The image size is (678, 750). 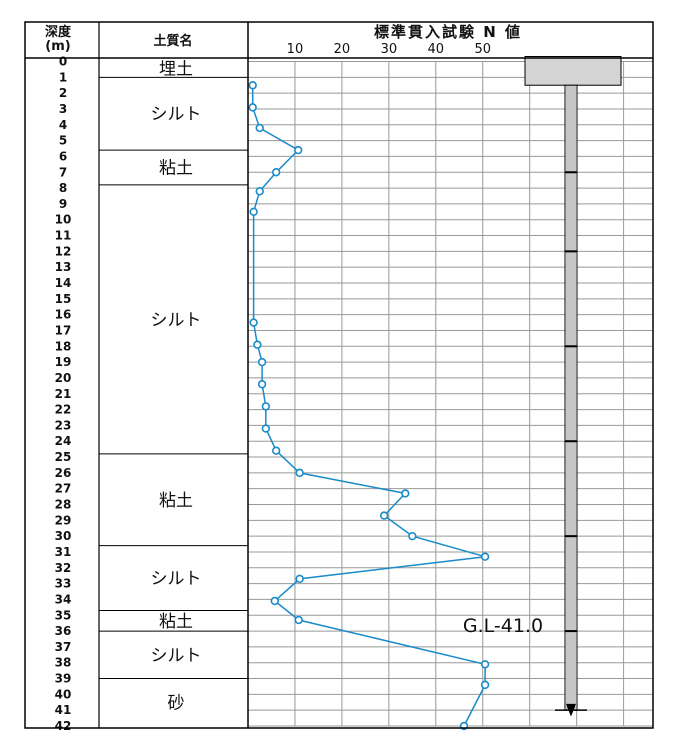 I want to click on soil-layer-label: 砂, so click(x=176, y=703).